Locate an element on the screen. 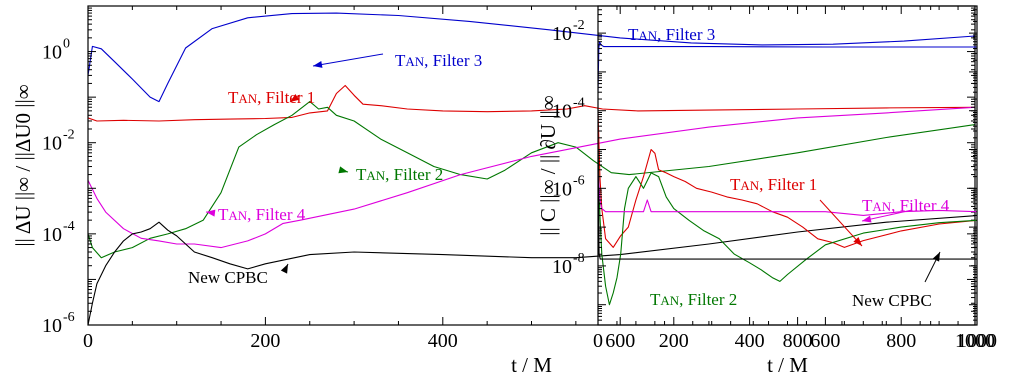 This screenshot has width=1012, height=377. left-annotation-label: TAN, Filter 4 is located at coordinates (262, 214).